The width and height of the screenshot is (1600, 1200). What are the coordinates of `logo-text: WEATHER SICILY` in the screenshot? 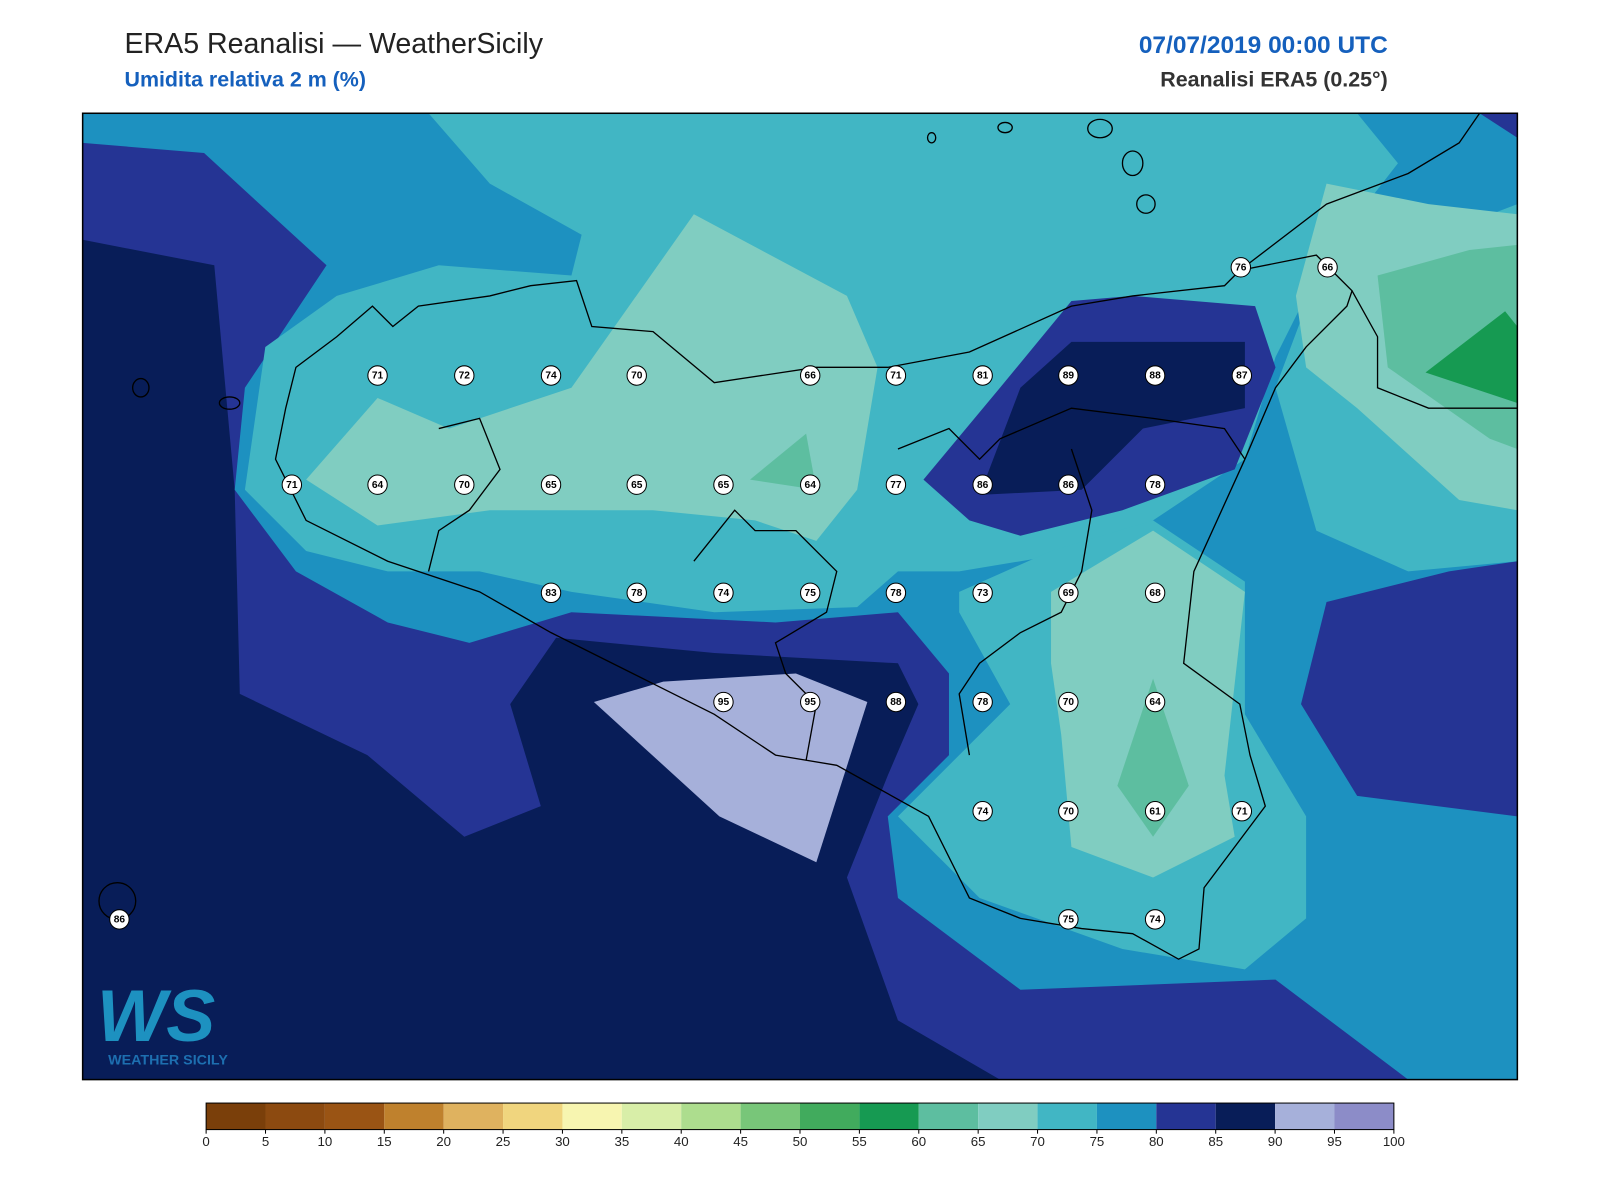 It's located at (168, 1060).